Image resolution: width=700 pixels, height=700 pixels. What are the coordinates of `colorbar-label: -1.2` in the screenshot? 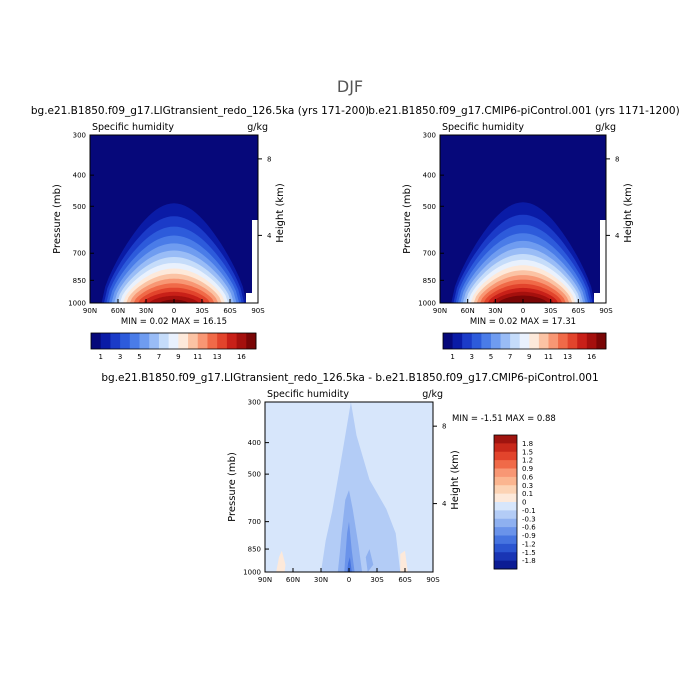 It's located at (529, 544).